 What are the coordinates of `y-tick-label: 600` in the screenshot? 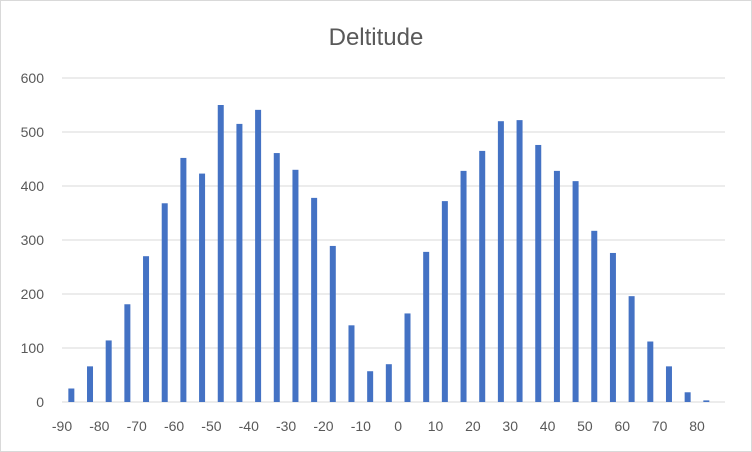 It's located at (33, 78).